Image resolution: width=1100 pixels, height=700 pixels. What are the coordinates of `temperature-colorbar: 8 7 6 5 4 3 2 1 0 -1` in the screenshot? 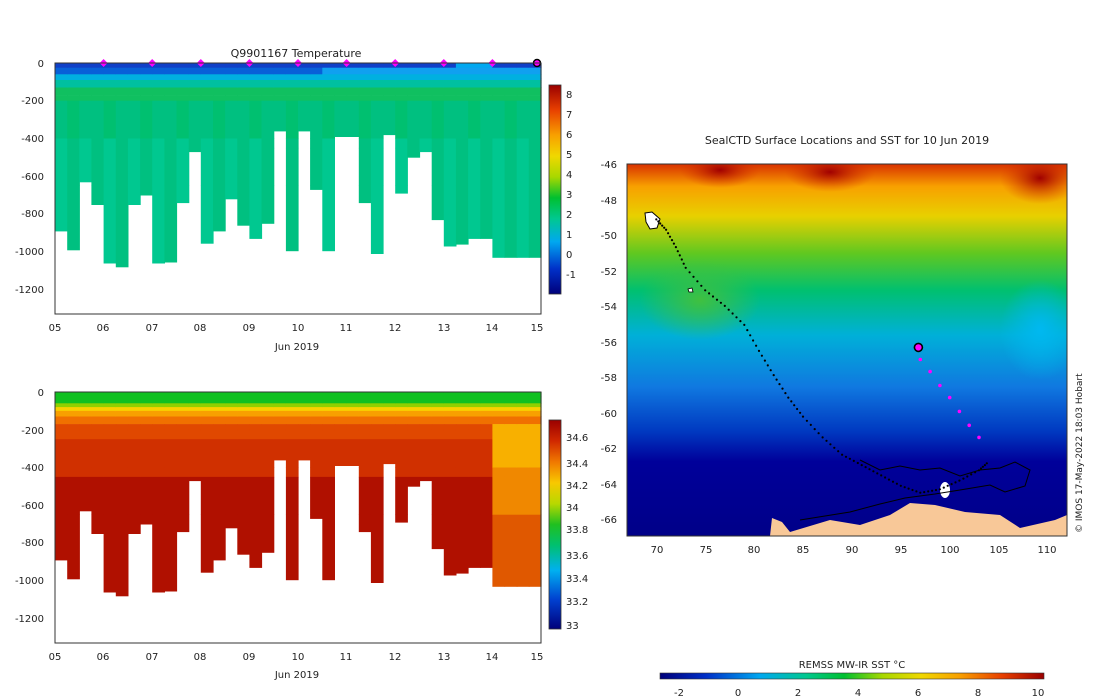 It's located at (562, 189).